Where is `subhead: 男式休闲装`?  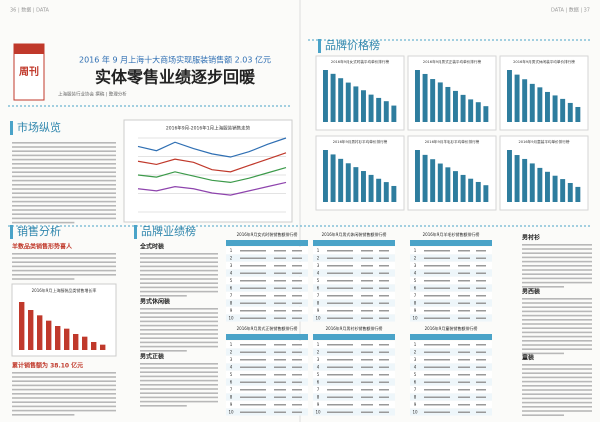
subhead: 男式休闲装 is located at coordinates (155, 302).